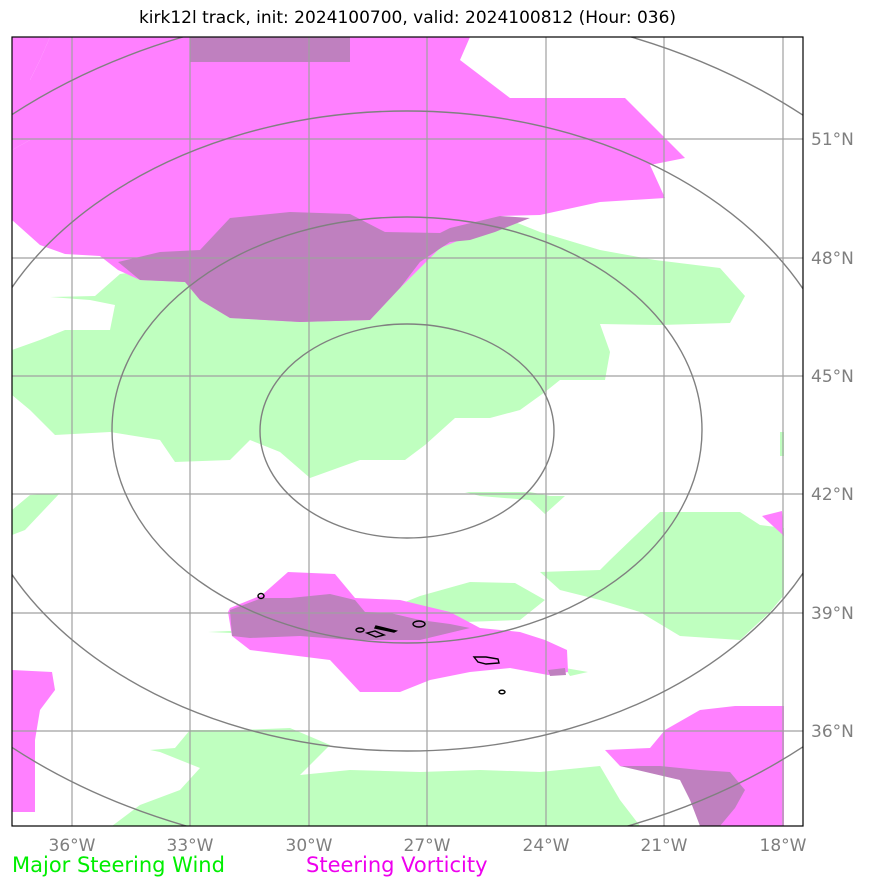 The height and width of the screenshot is (891, 873). Describe the element at coordinates (397, 865) in the screenshot. I see `legend-steering-vorticity: Steering Vorticity` at that location.